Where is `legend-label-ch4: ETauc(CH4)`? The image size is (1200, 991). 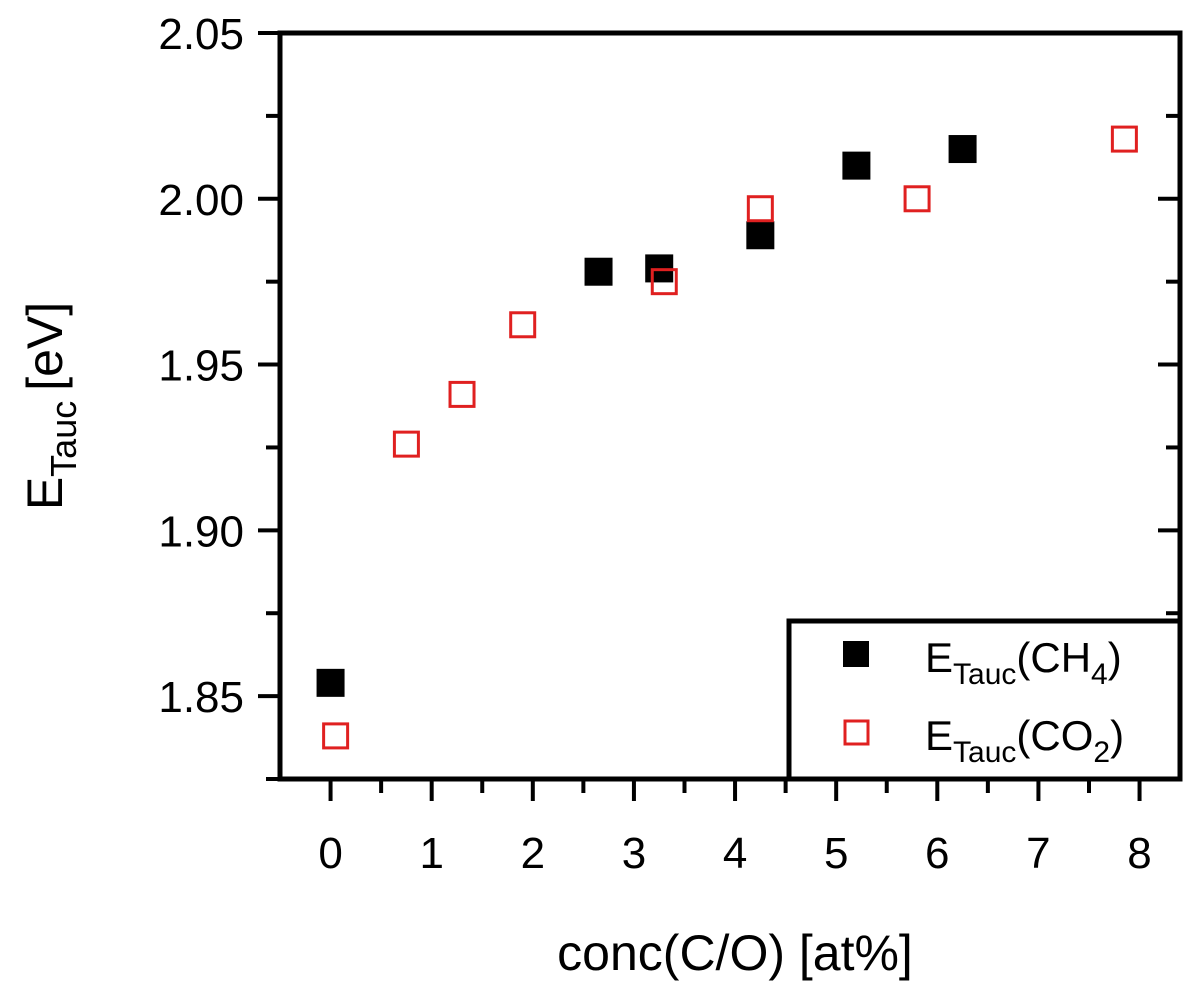
legend-label-ch4: ETauc(CH4) is located at coordinates (1023, 662).